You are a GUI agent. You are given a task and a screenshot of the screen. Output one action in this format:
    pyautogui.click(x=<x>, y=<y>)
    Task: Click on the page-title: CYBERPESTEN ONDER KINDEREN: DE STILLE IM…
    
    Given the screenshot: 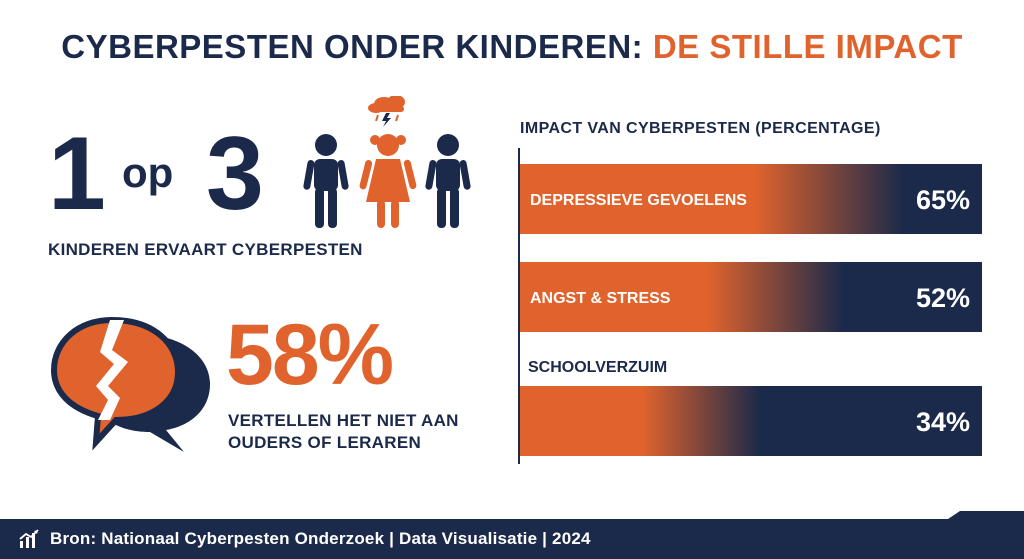 What is the action you would take?
    pyautogui.click(x=512, y=47)
    